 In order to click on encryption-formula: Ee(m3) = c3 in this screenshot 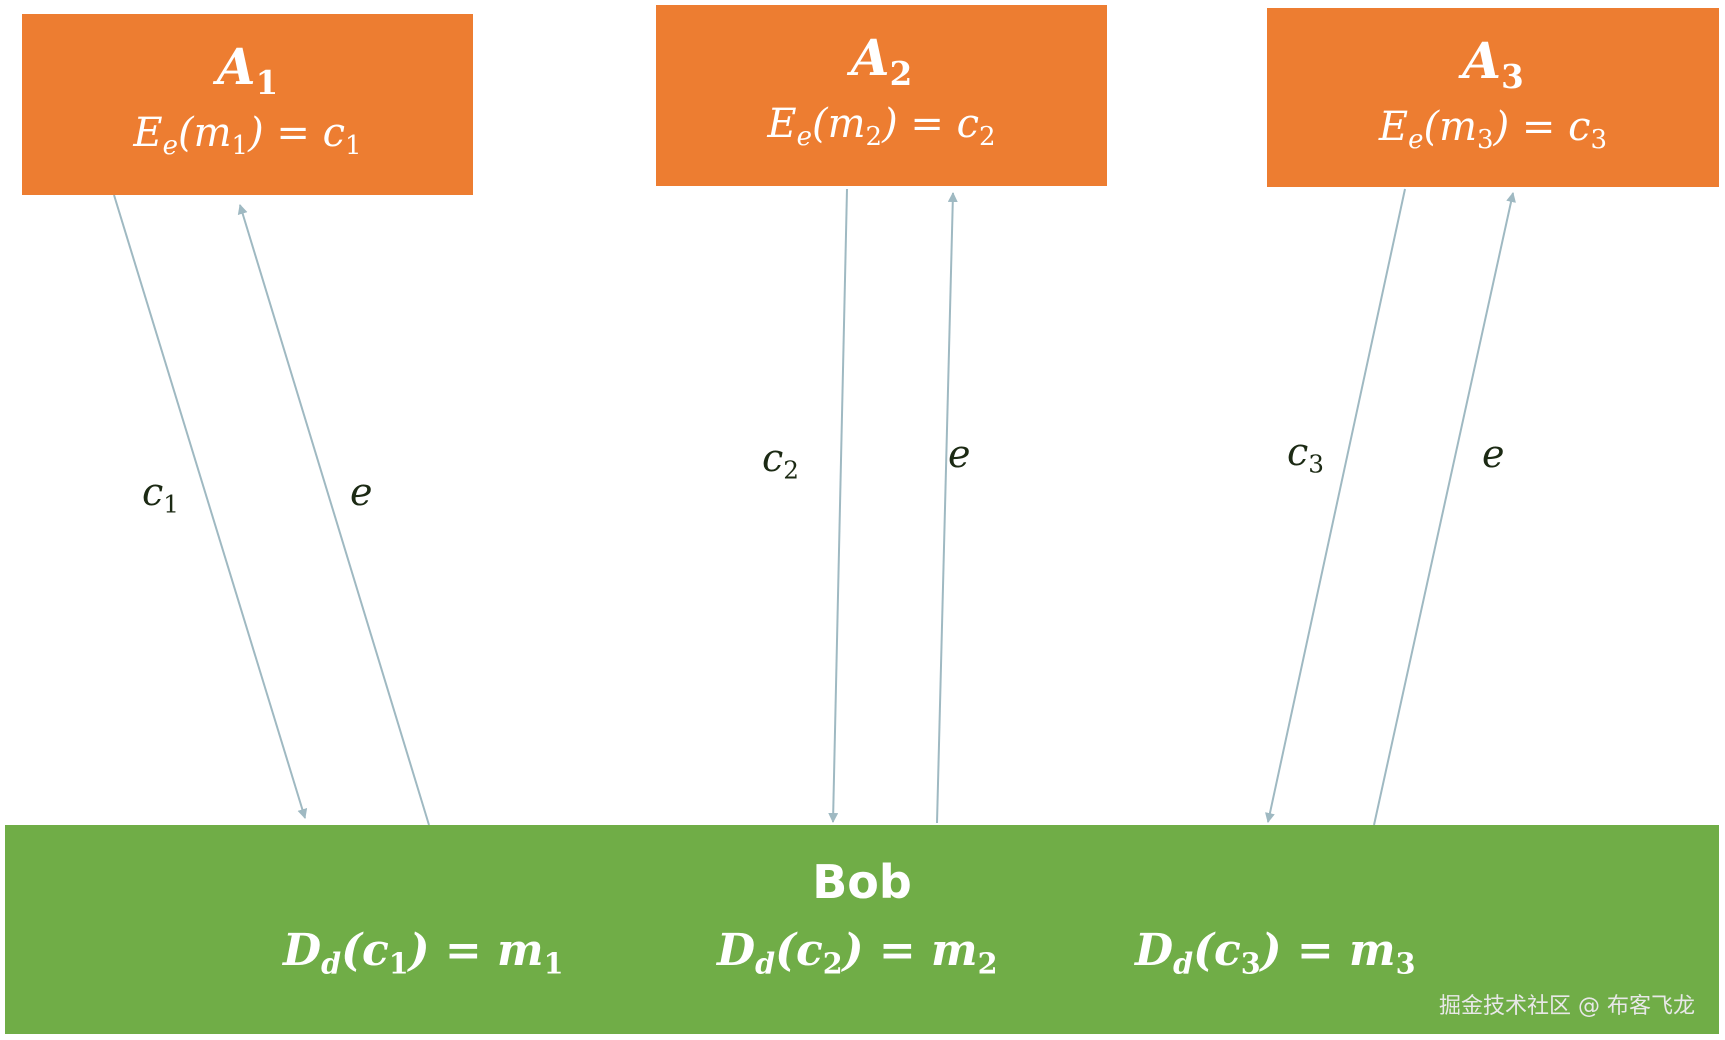, I will do `click(1493, 130)`.